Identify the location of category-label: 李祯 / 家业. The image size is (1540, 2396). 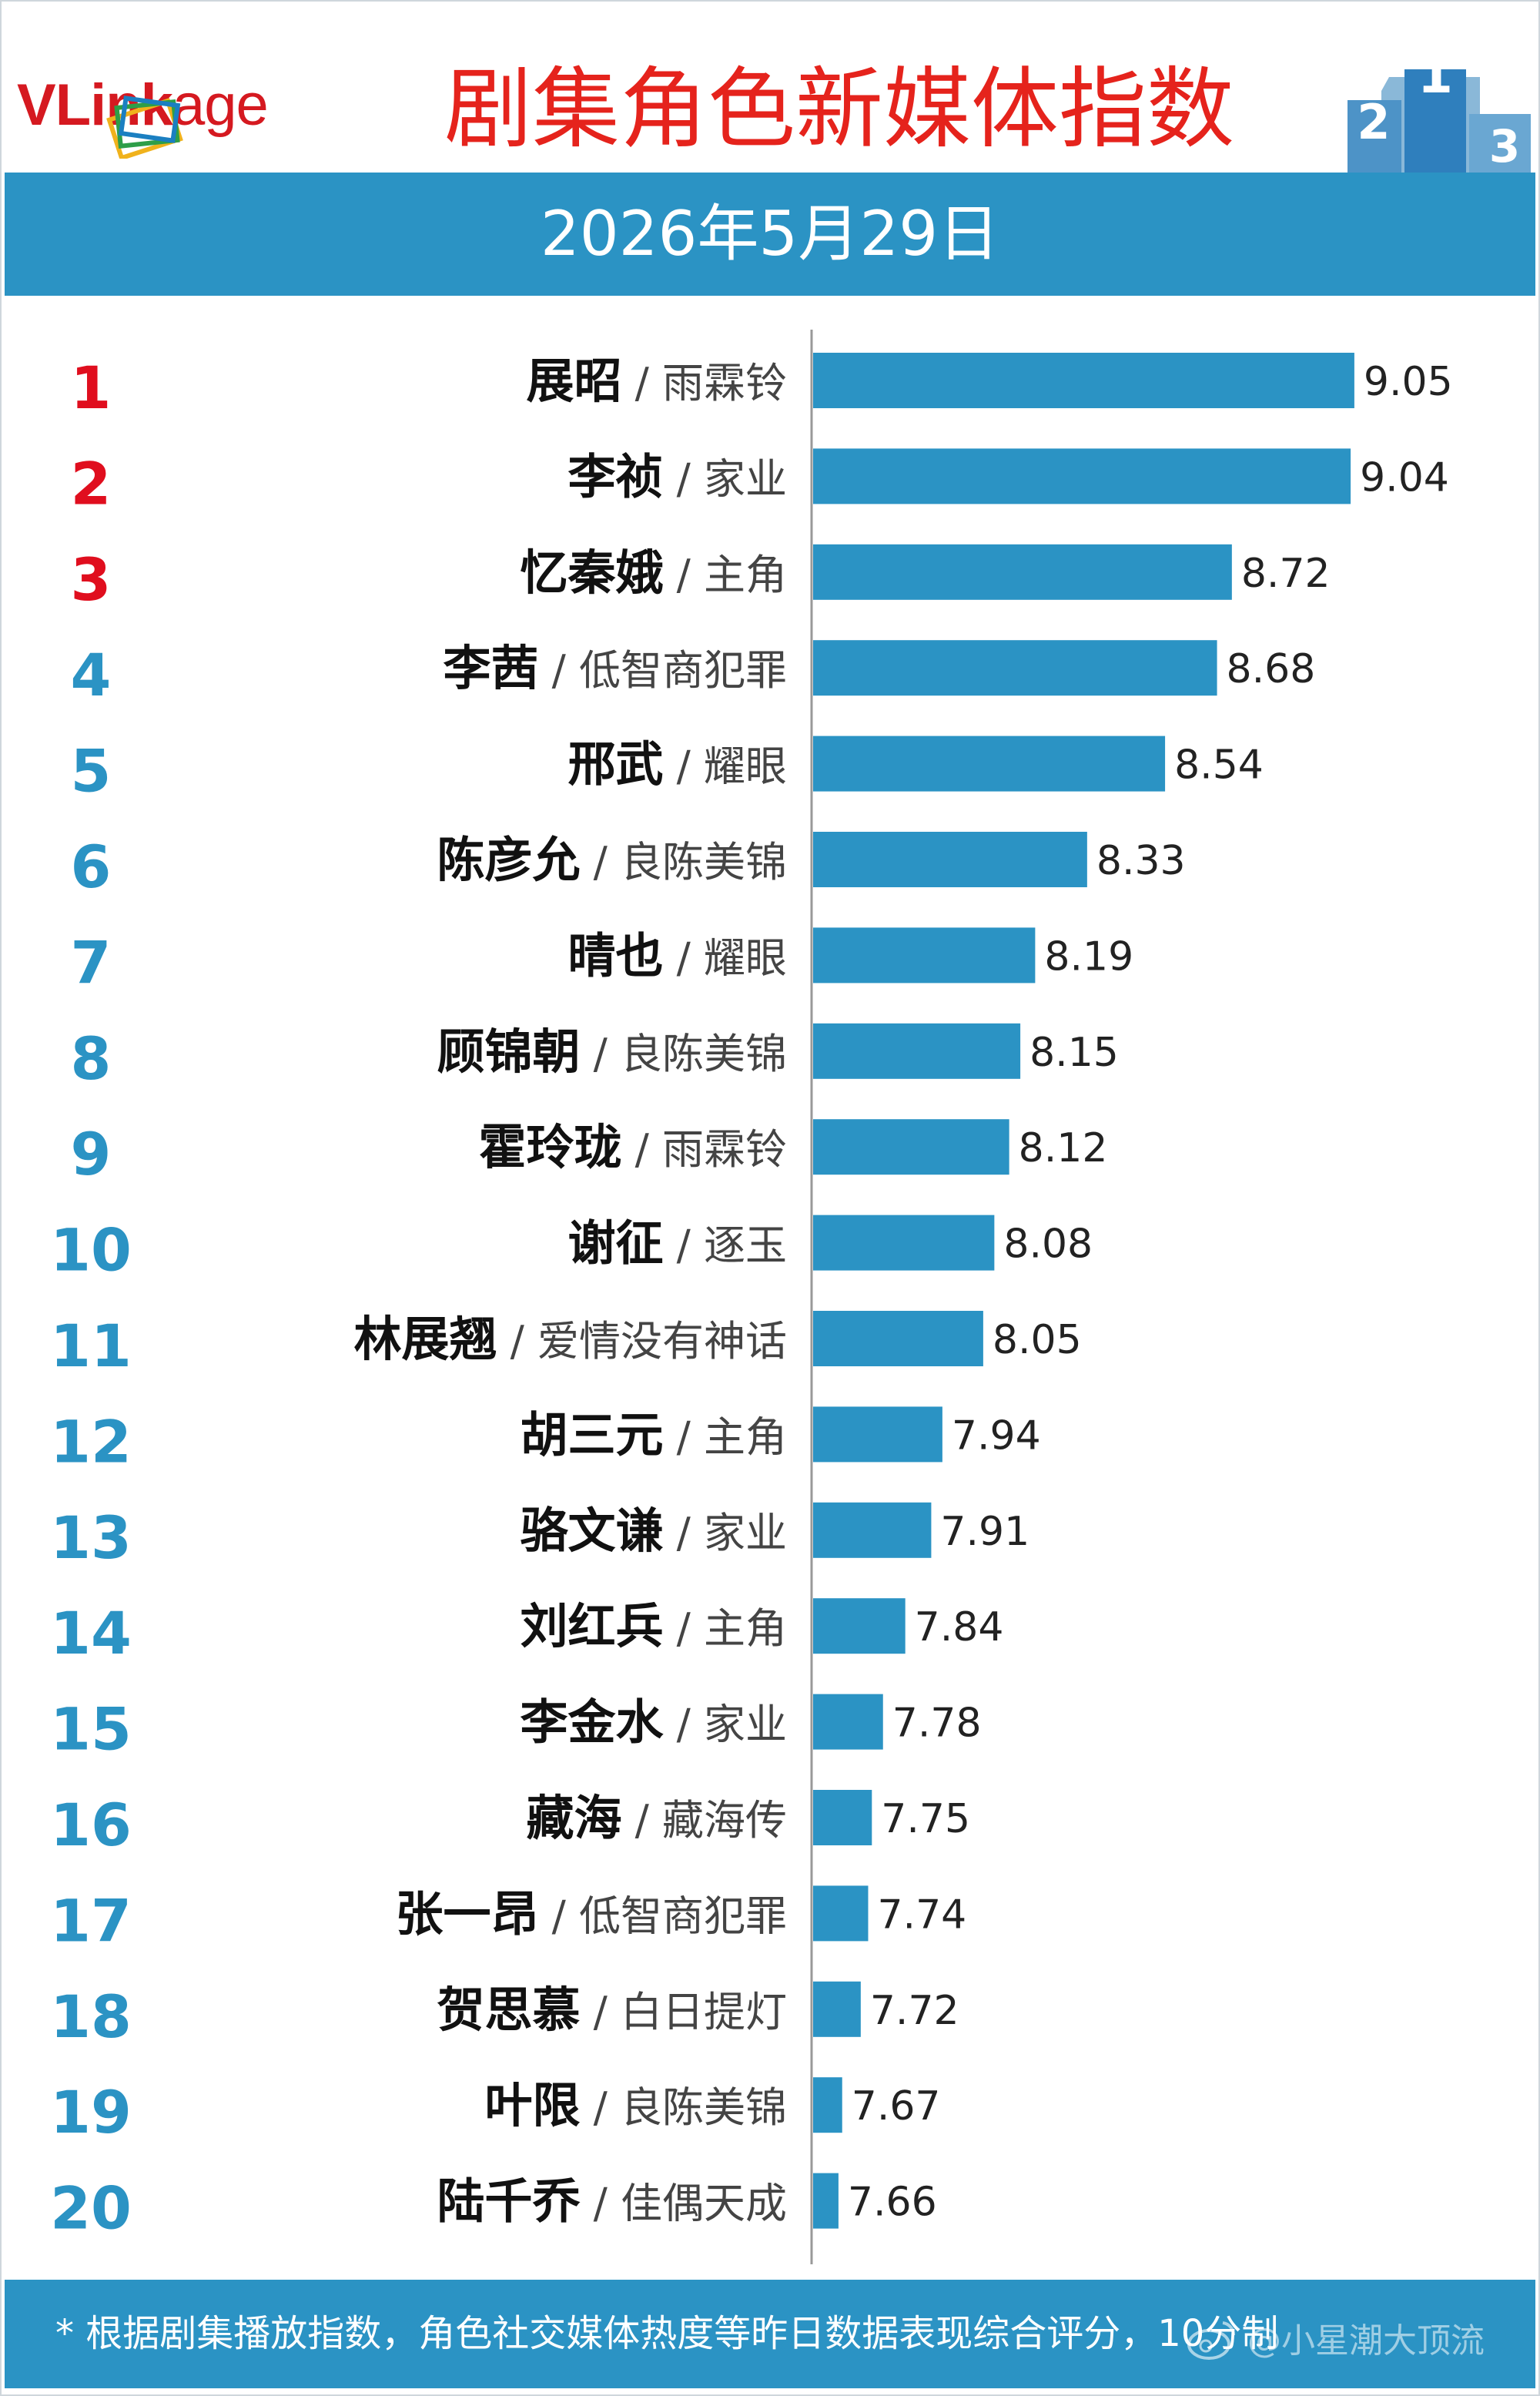
(677, 476).